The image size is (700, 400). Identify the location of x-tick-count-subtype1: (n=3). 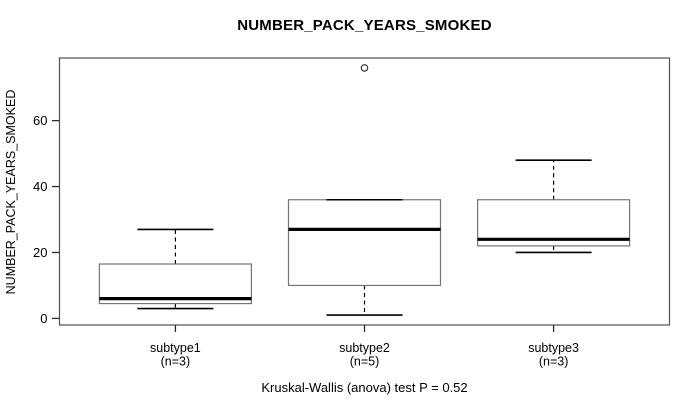
(176, 362).